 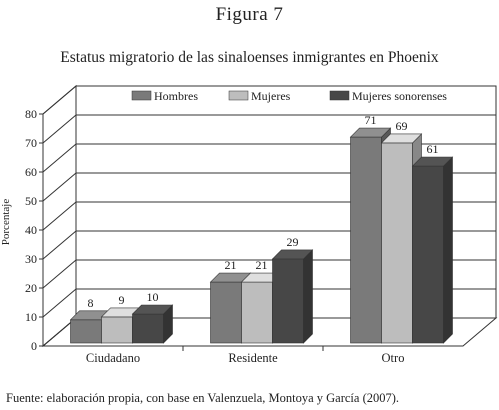 I want to click on y-tick-label: 20, so click(x=31, y=288).